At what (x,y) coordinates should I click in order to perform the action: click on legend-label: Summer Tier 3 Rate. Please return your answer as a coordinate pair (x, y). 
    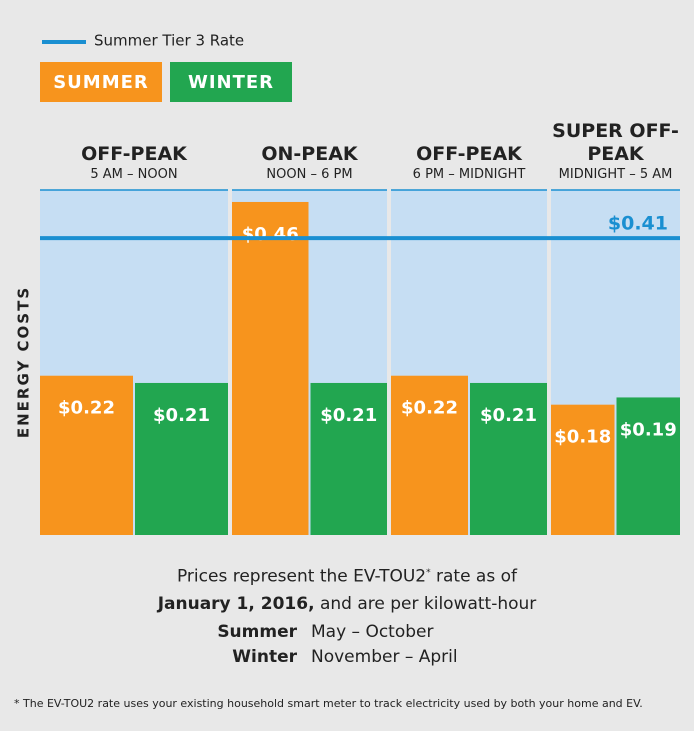
    Looking at the image, I should click on (169, 41).